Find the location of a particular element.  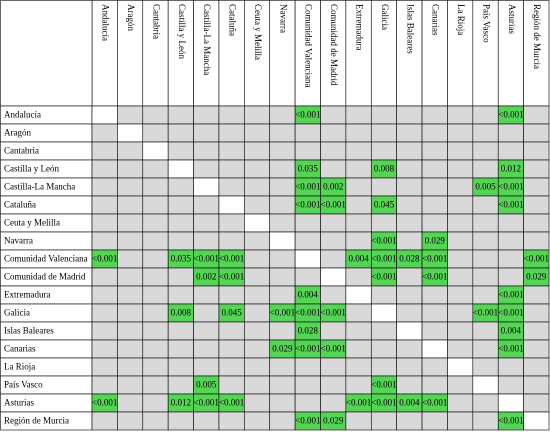

column-header: Andalucía is located at coordinates (106, 22).